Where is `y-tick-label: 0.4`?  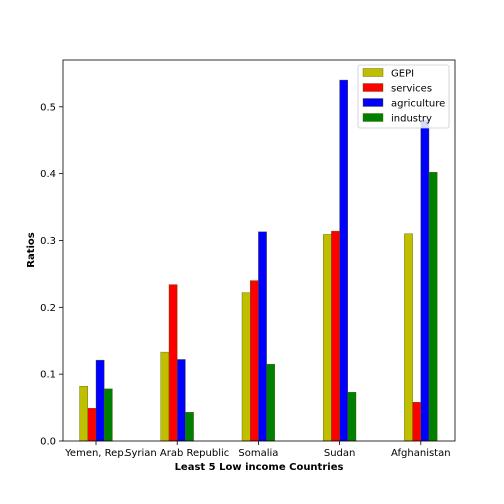
y-tick-label: 0.4 is located at coordinates (48, 174).